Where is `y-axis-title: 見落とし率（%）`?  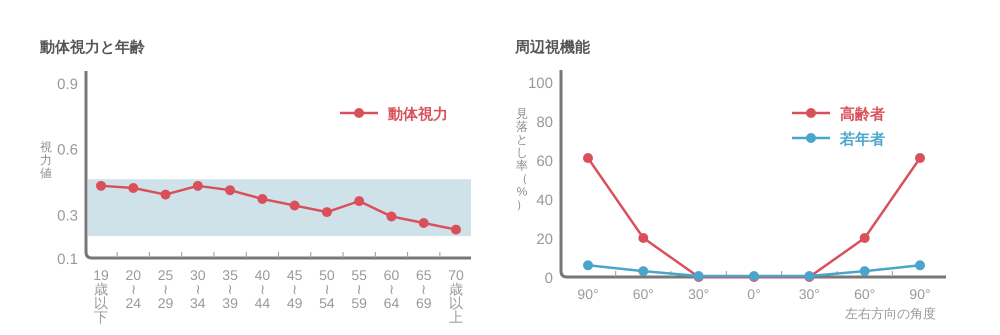 y-axis-title: 見落とし率（%） is located at coordinates (522, 159).